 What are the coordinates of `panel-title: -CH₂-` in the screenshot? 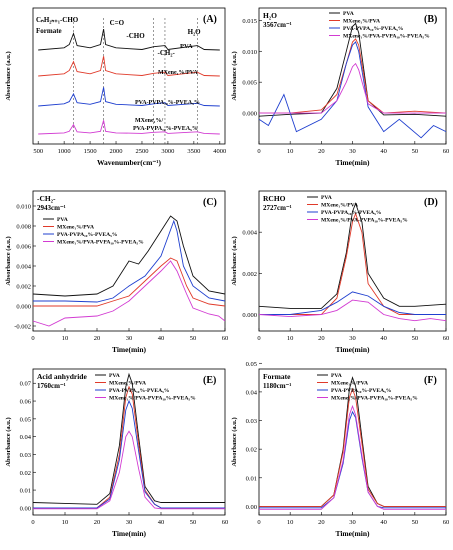 It's located at (46, 198).